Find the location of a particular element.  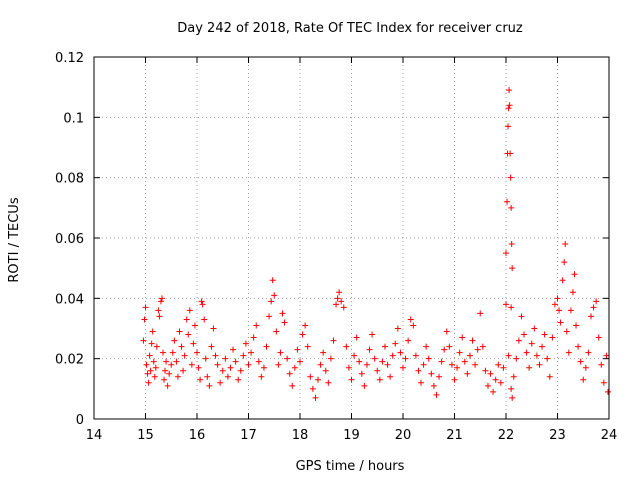

y-tick-label: 0.12 is located at coordinates (69, 58).